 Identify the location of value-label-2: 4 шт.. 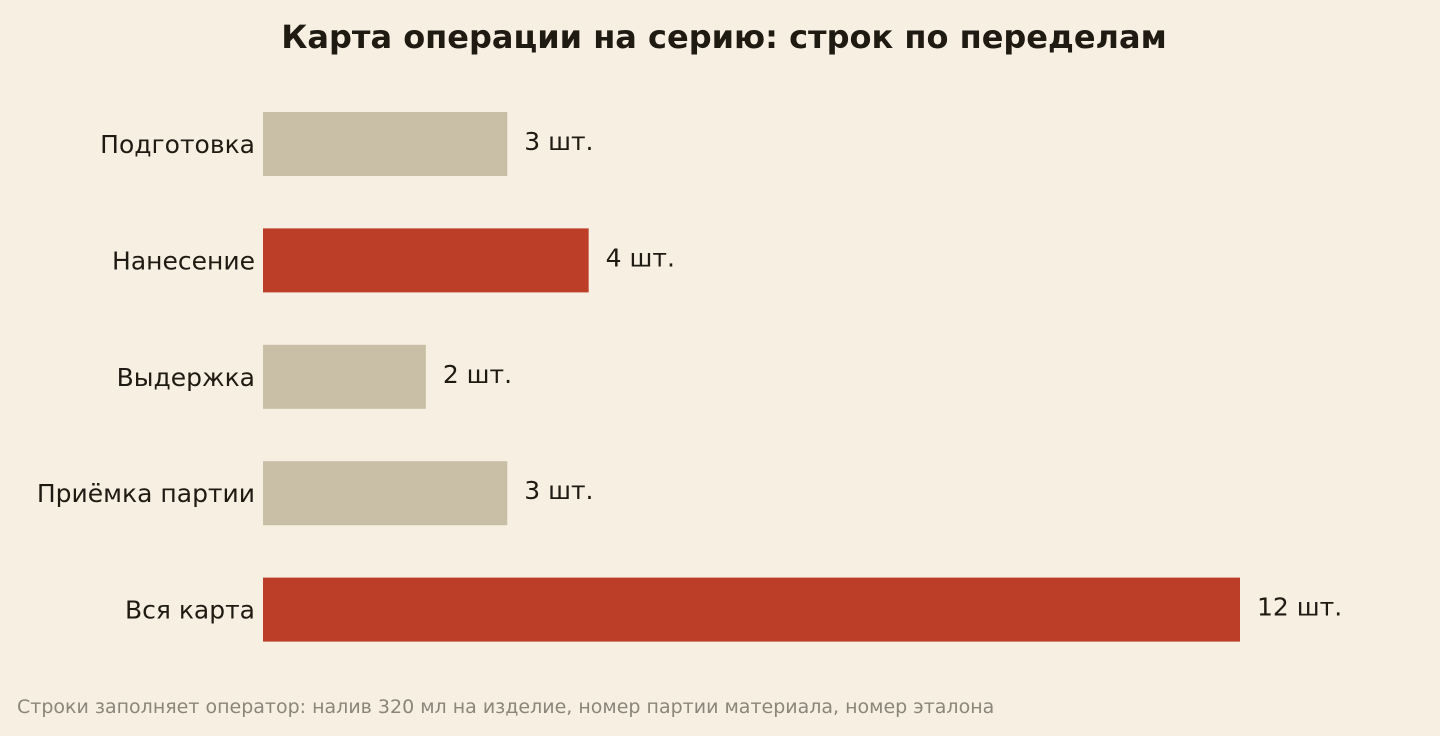
(640, 257).